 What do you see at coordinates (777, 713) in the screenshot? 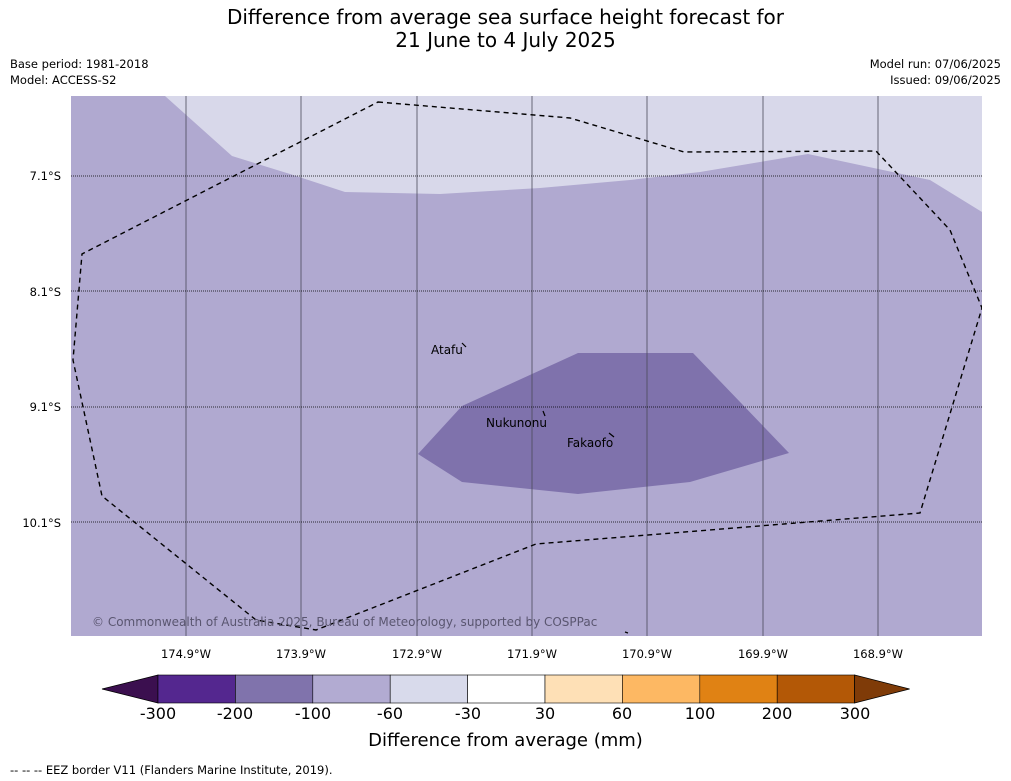
I see `cb-tick-9: 200` at bounding box center [777, 713].